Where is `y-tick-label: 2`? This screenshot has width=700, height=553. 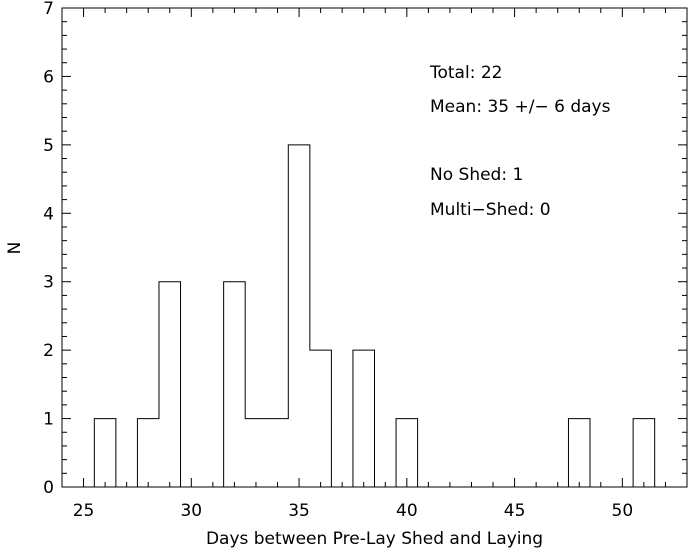 y-tick-label: 2 is located at coordinates (48, 351).